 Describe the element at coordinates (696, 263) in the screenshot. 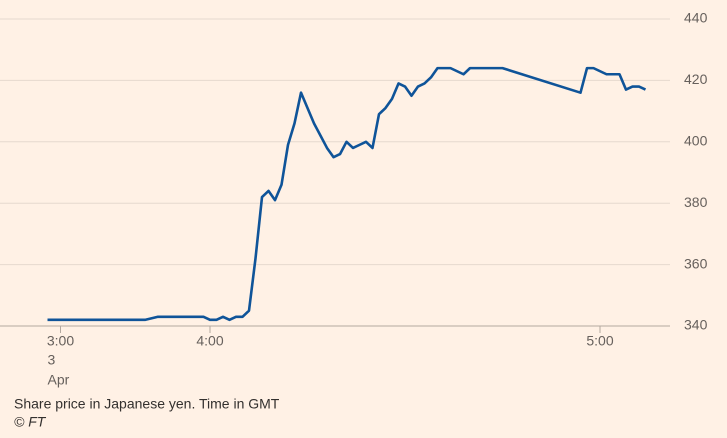

I see `y-tick-label: 360` at that location.